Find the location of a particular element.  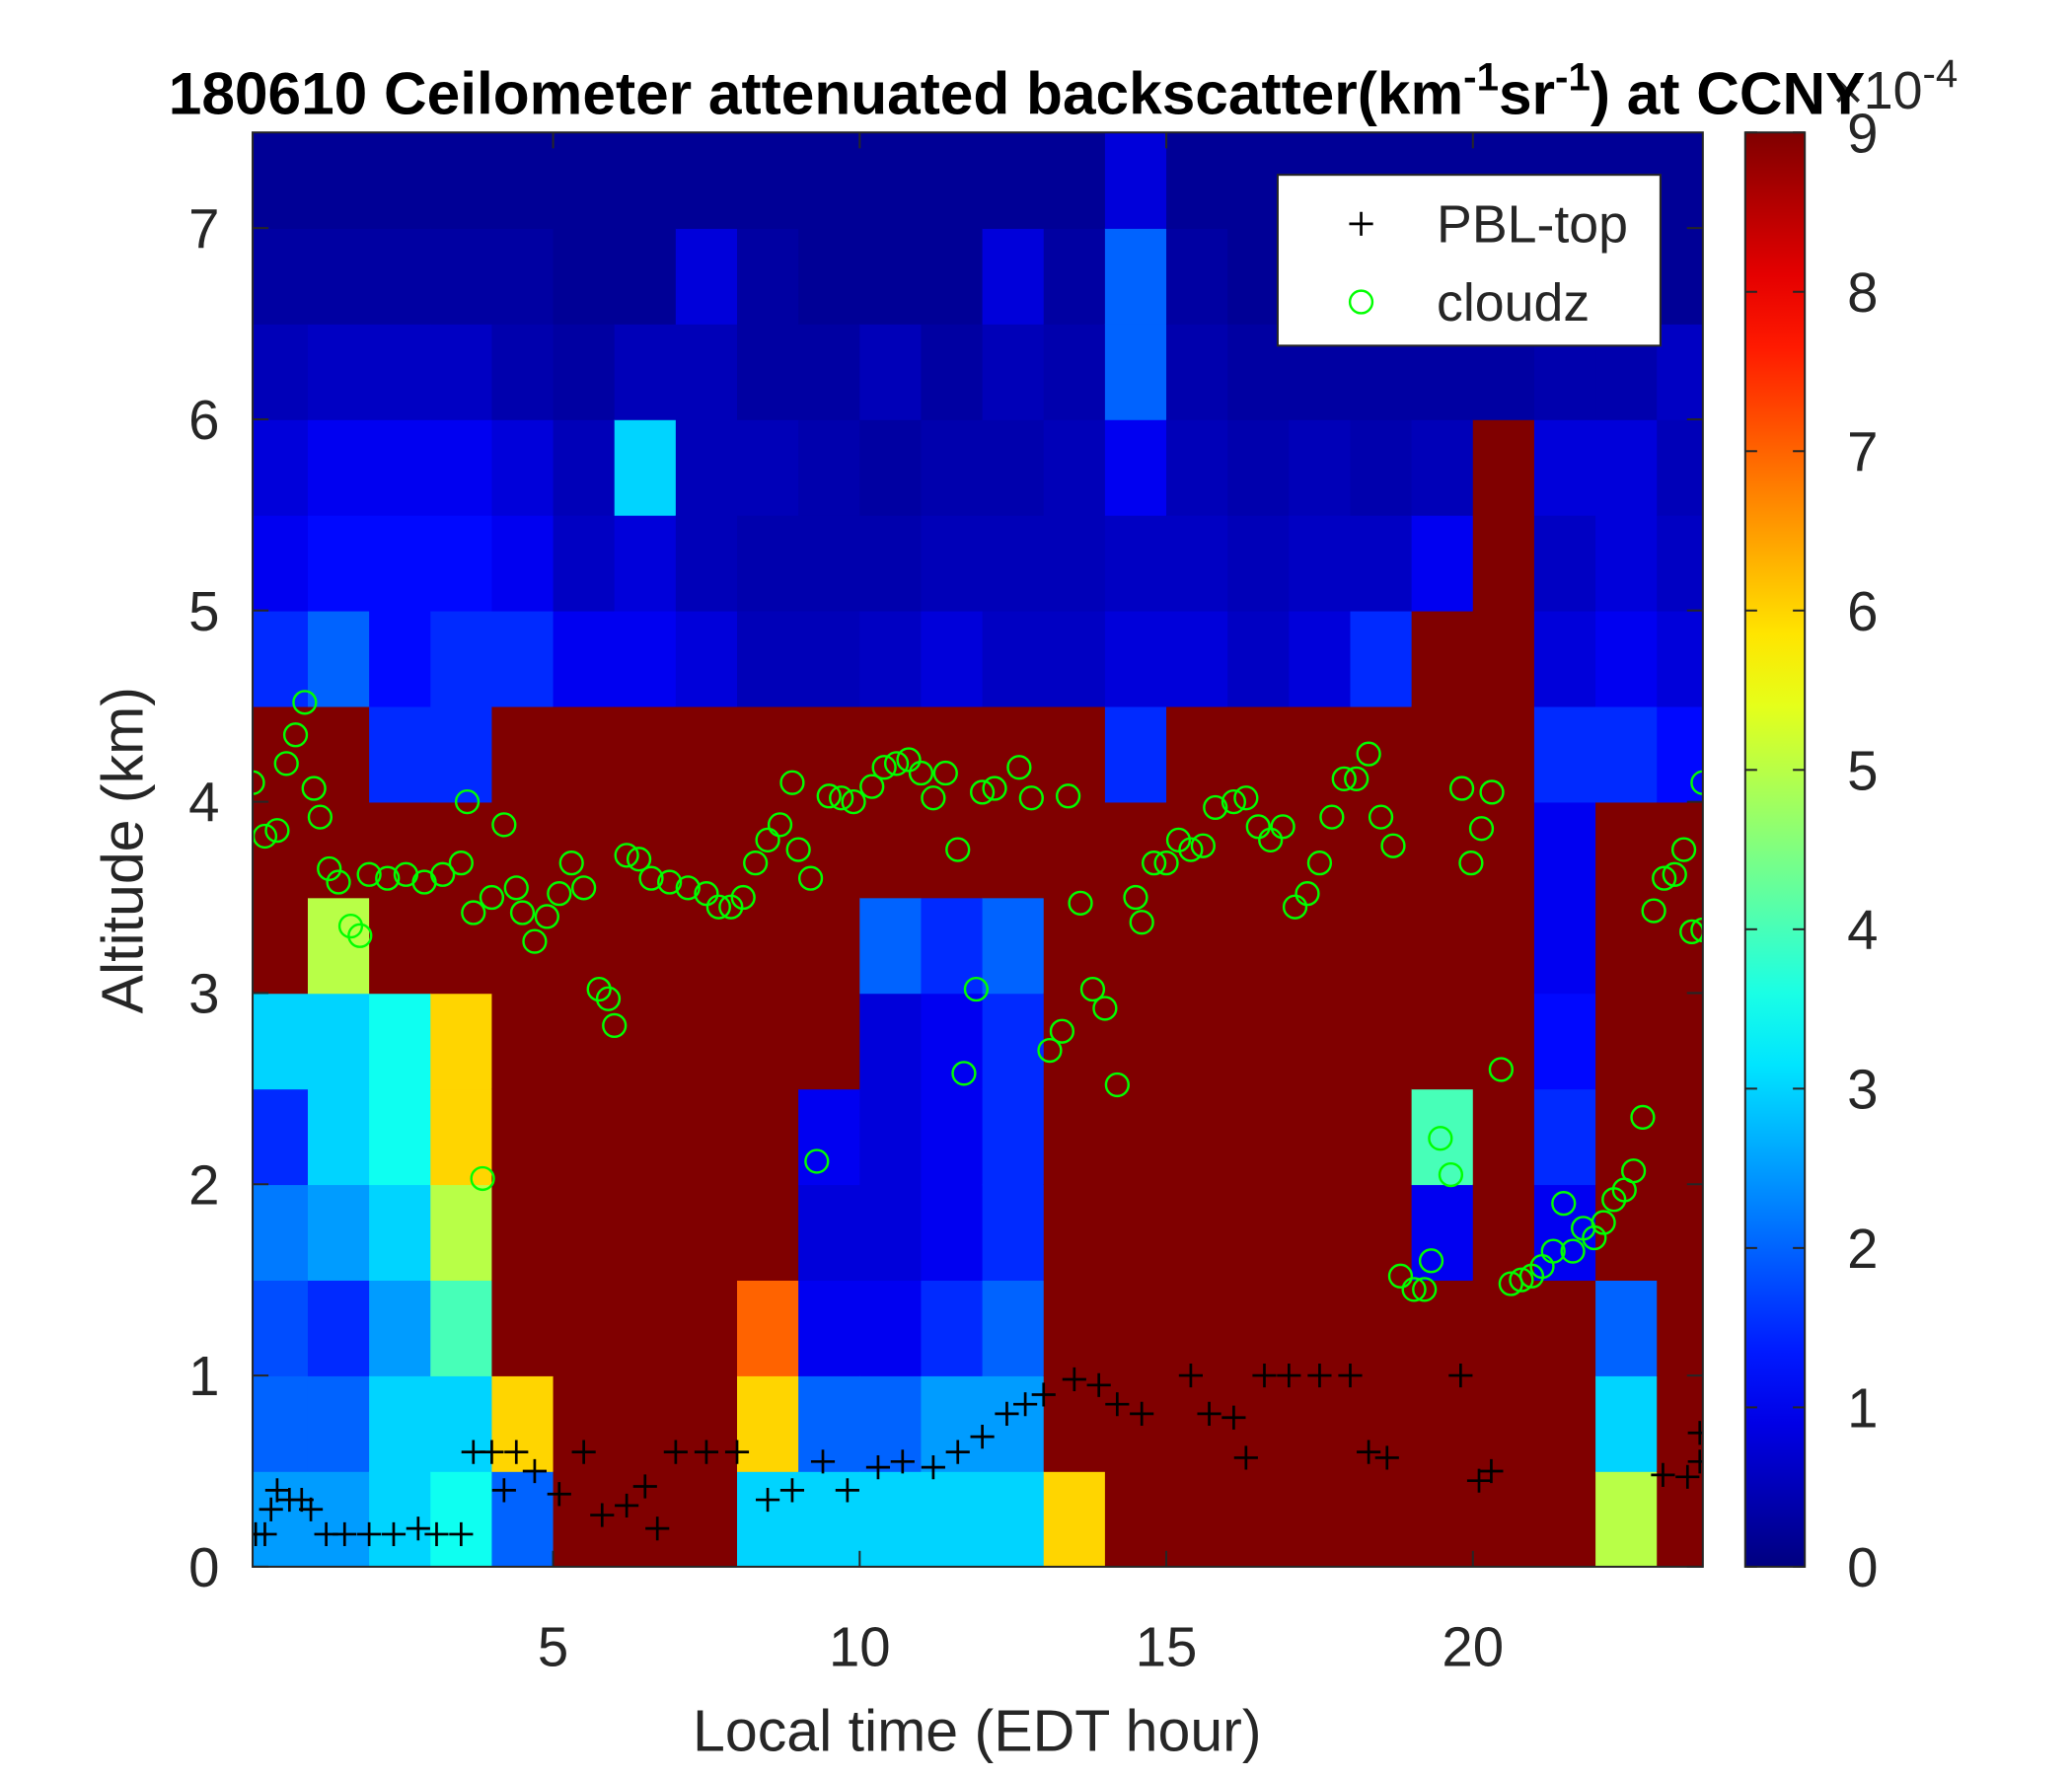

x-tick-label: 10 is located at coordinates (860, 1647).